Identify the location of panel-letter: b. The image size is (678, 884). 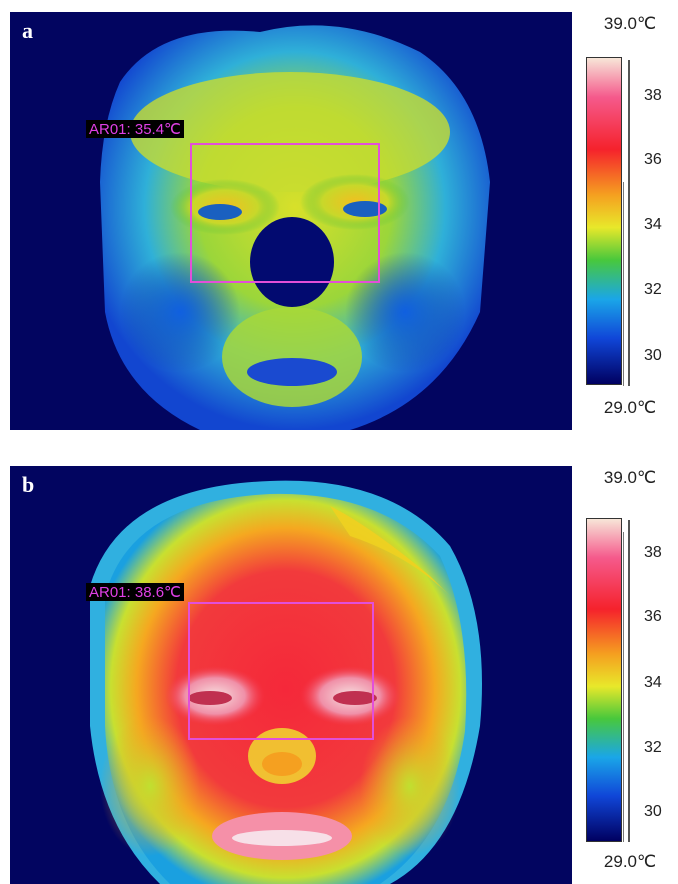
(28, 484).